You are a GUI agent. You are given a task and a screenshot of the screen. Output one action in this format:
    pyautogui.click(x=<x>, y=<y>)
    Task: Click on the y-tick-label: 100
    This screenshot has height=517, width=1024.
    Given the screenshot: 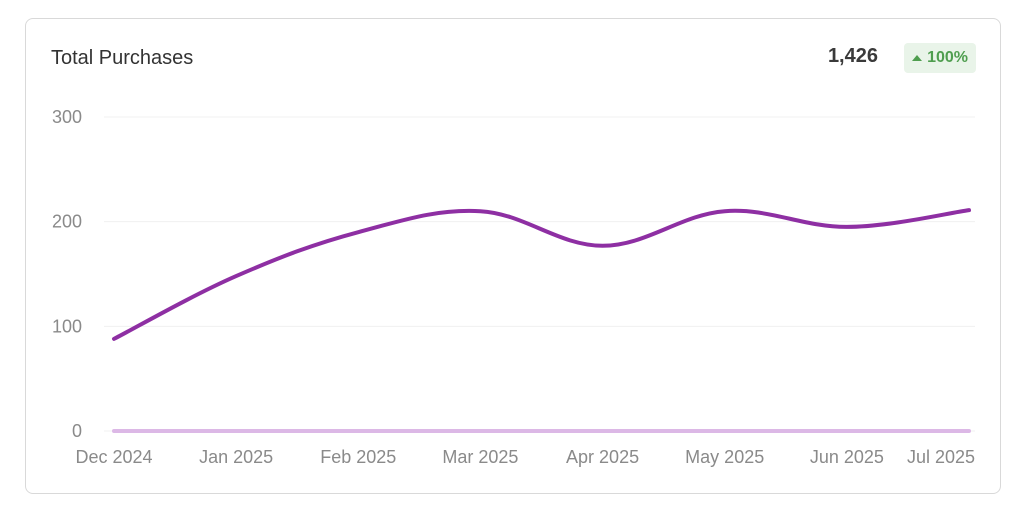 What is the action you would take?
    pyautogui.click(x=67, y=326)
    